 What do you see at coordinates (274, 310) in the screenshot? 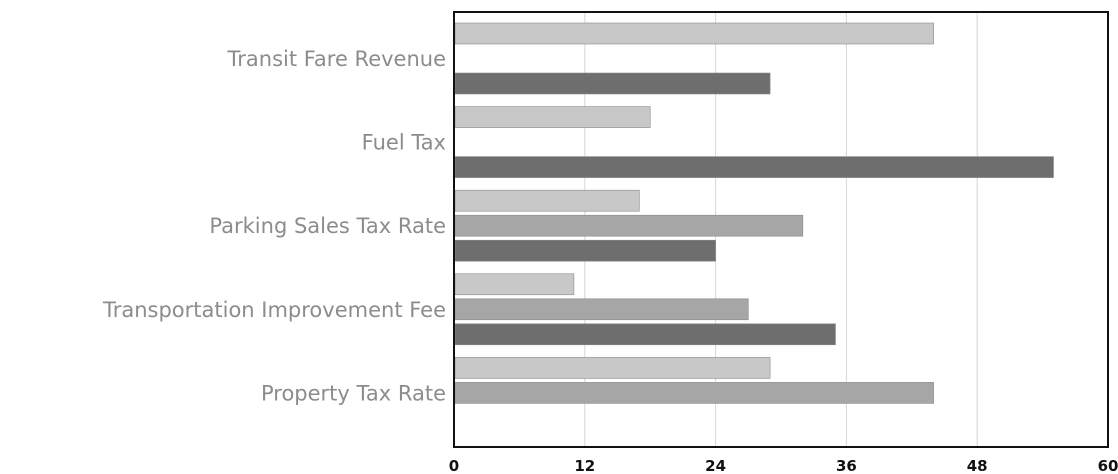
I see `category-label: Transportation Improvement Fee` at bounding box center [274, 310].